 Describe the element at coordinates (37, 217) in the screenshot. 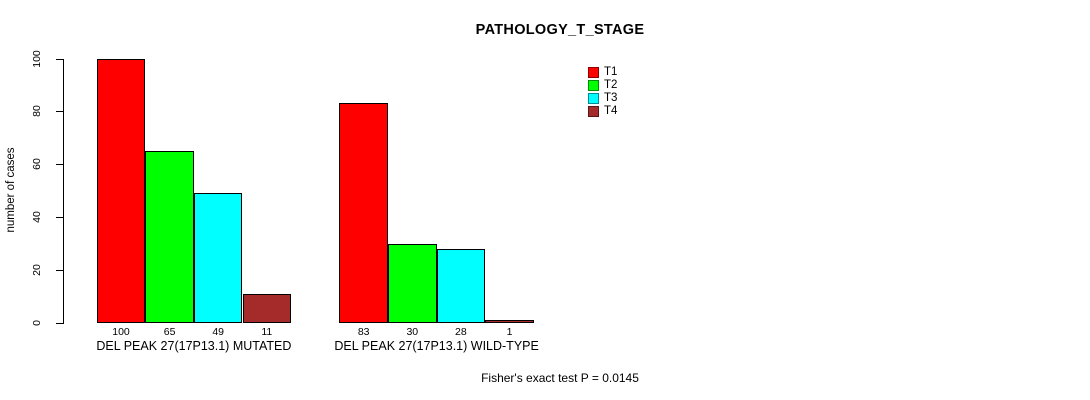

I see `y-axis-tick-label: 40` at that location.